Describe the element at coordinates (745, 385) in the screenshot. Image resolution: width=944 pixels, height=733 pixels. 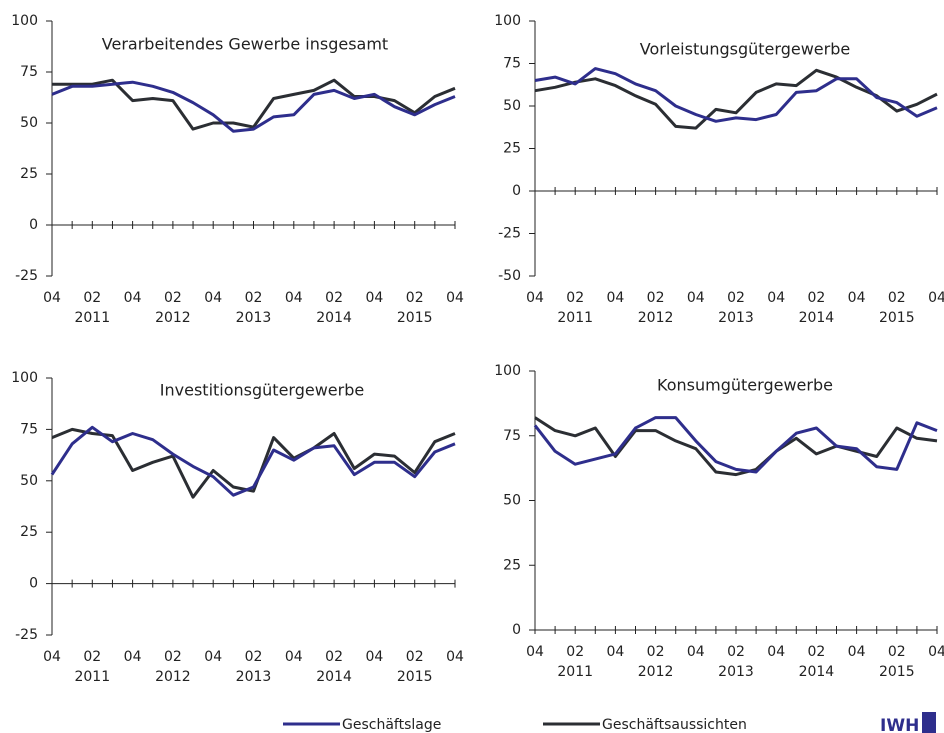
I see `panel-title: Konsumgütergewerbe` at that location.